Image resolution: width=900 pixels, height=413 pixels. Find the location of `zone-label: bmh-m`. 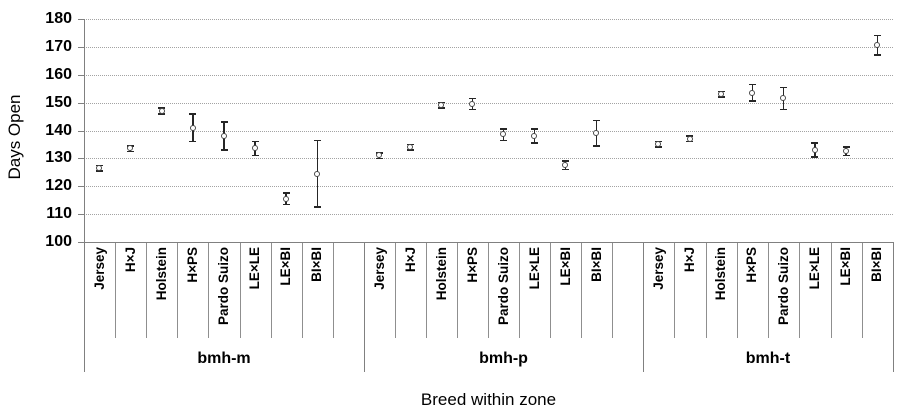

zone-label: bmh-m is located at coordinates (224, 358).